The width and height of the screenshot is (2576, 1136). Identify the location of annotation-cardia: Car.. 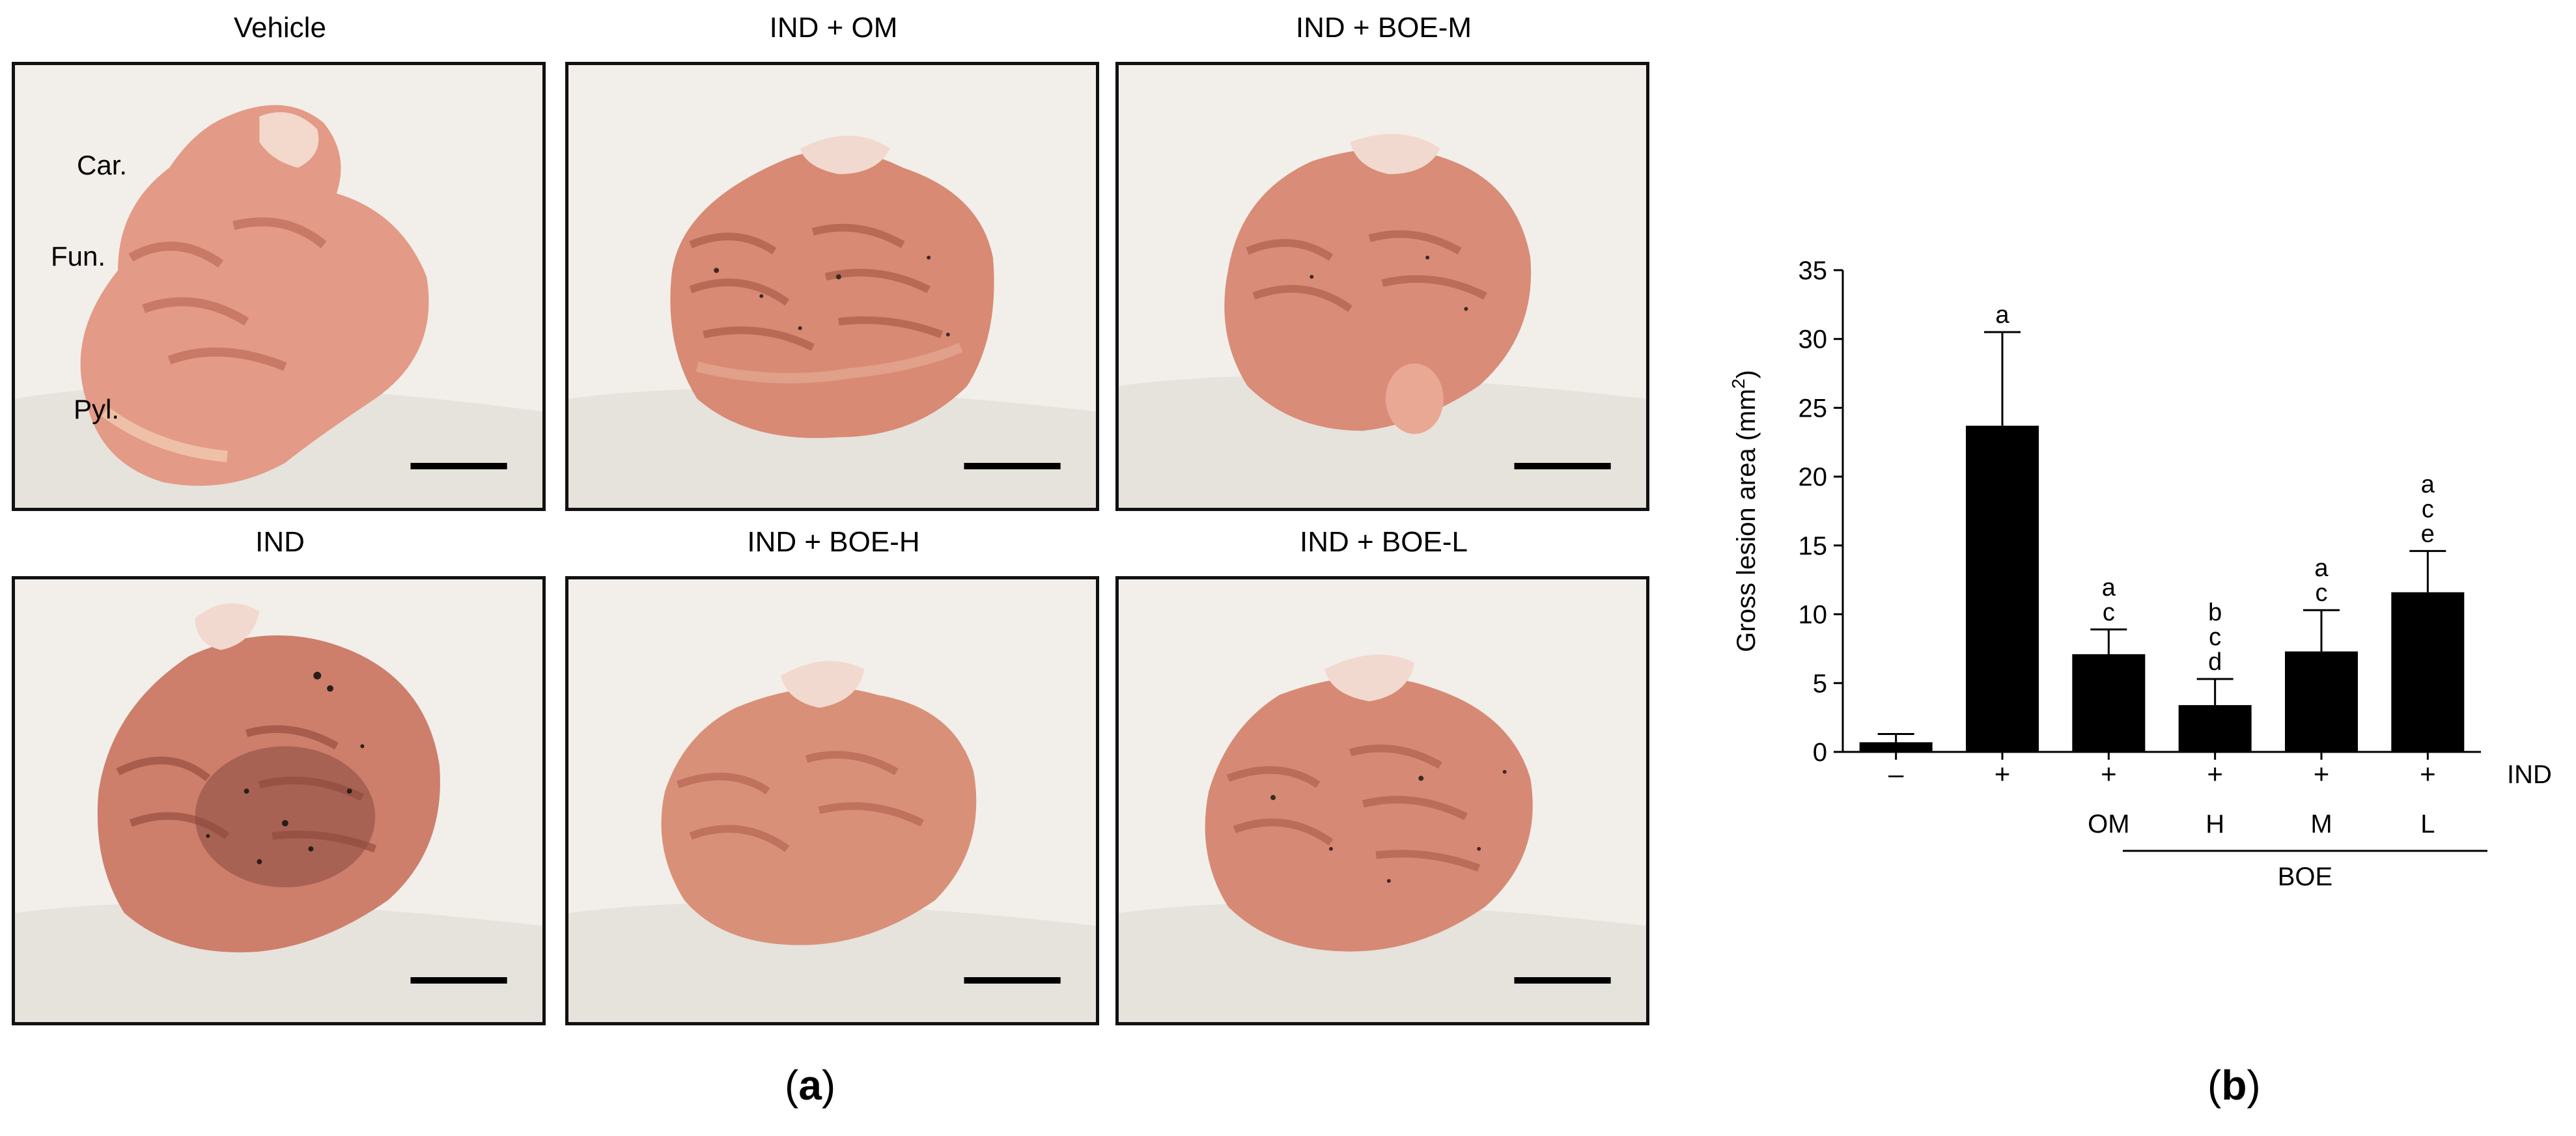
(103, 165).